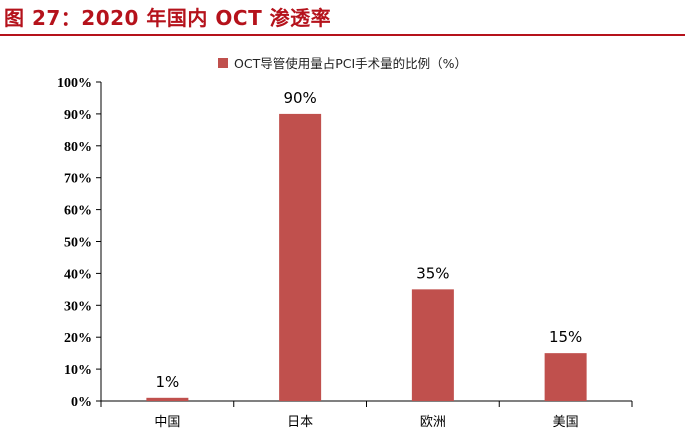  I want to click on y-tick-label: 30%, so click(78, 306).